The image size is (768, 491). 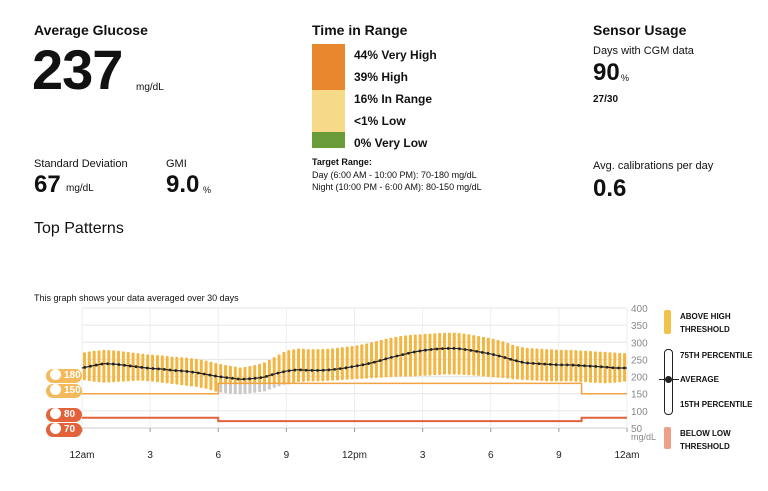 I want to click on moon-icon, so click(x=55, y=413).